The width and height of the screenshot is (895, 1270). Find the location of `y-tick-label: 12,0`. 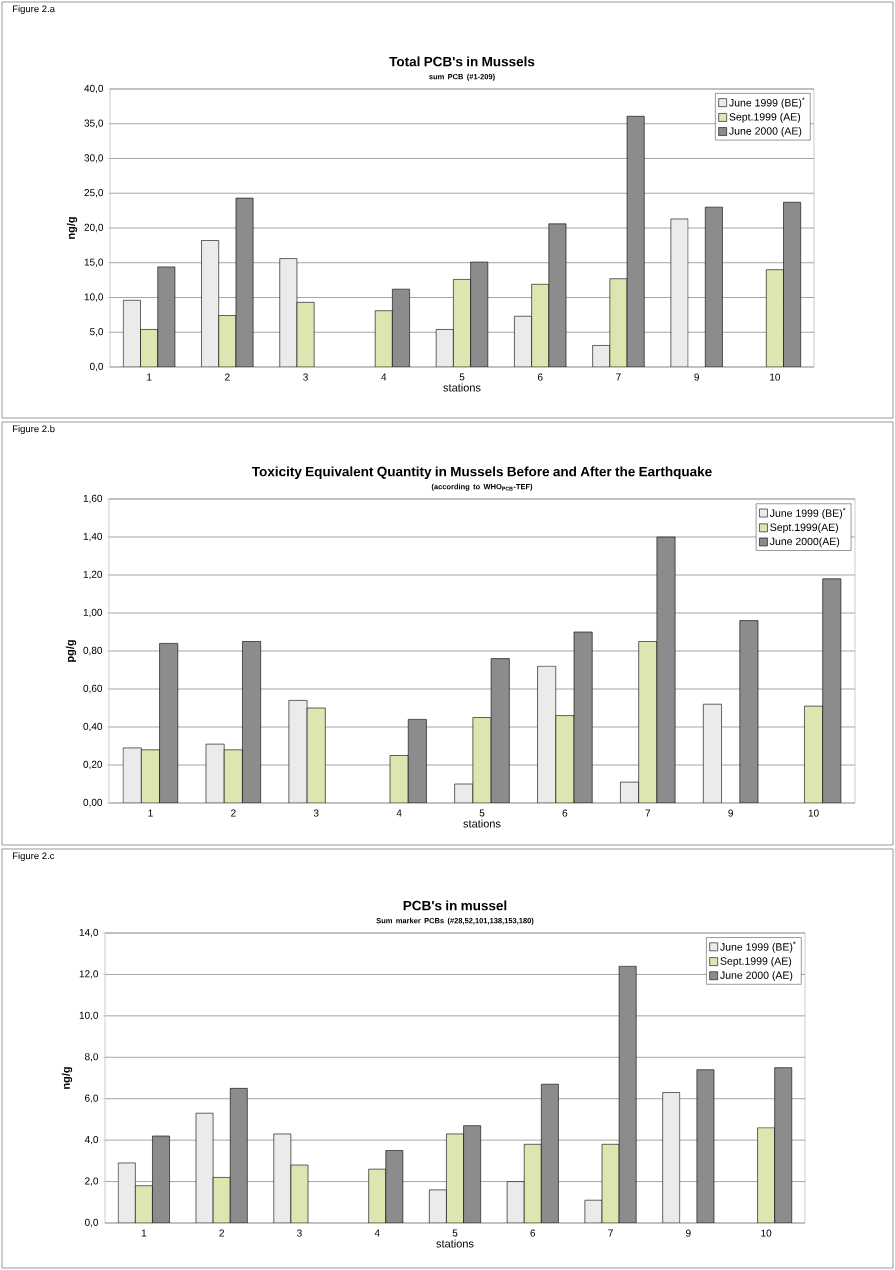

y-tick-label: 12,0 is located at coordinates (89, 974).